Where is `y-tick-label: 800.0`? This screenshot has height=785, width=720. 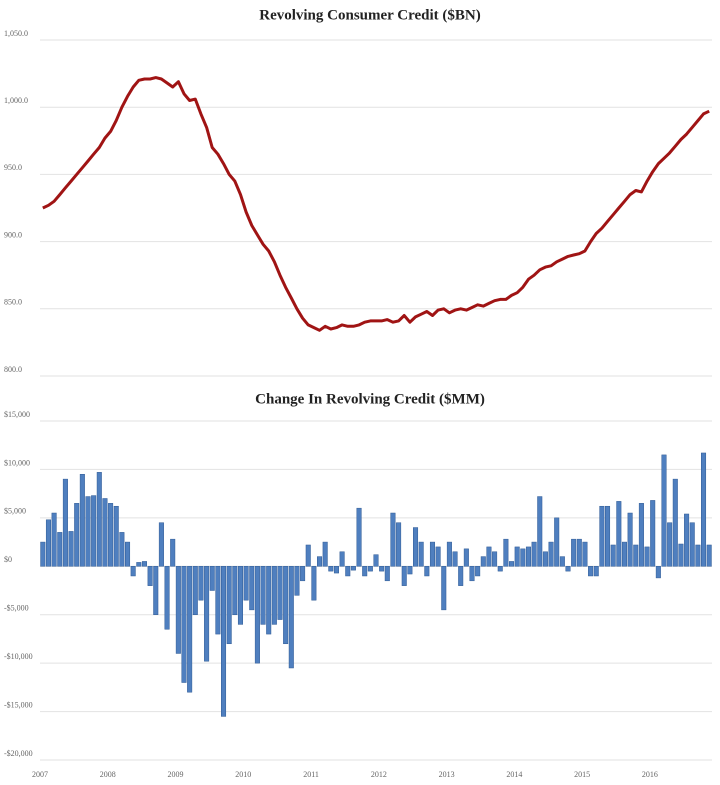
y-tick-label: 800.0 is located at coordinates (13, 369).